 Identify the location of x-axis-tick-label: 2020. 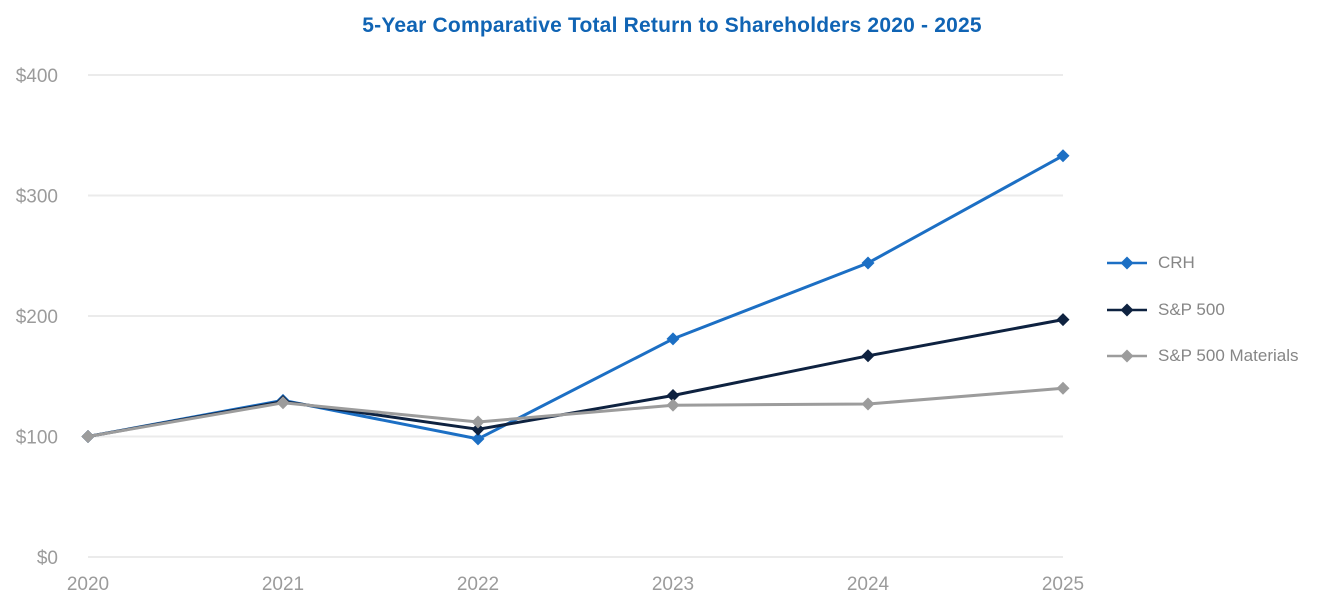
(88, 584).